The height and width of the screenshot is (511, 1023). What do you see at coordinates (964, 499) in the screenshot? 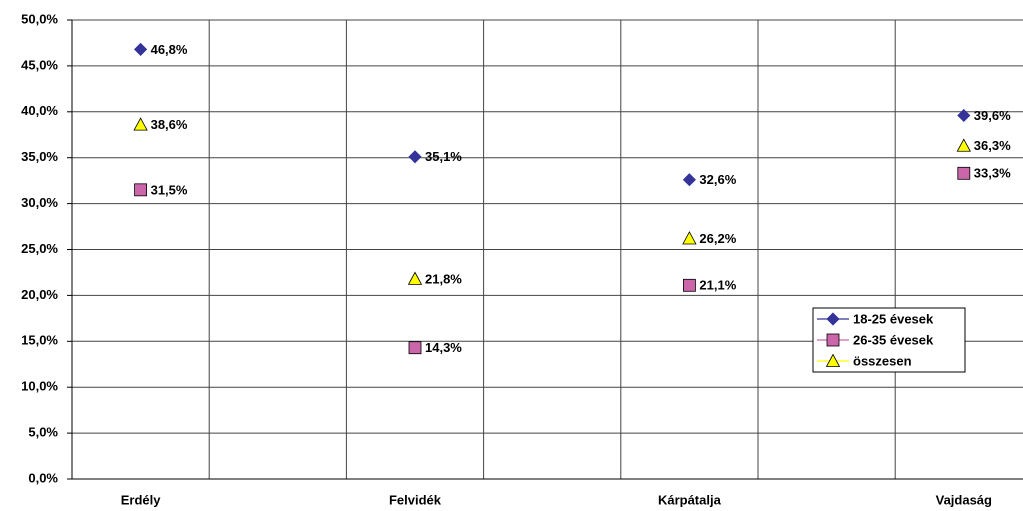
I see `x-tick-label: Vajdaság` at bounding box center [964, 499].